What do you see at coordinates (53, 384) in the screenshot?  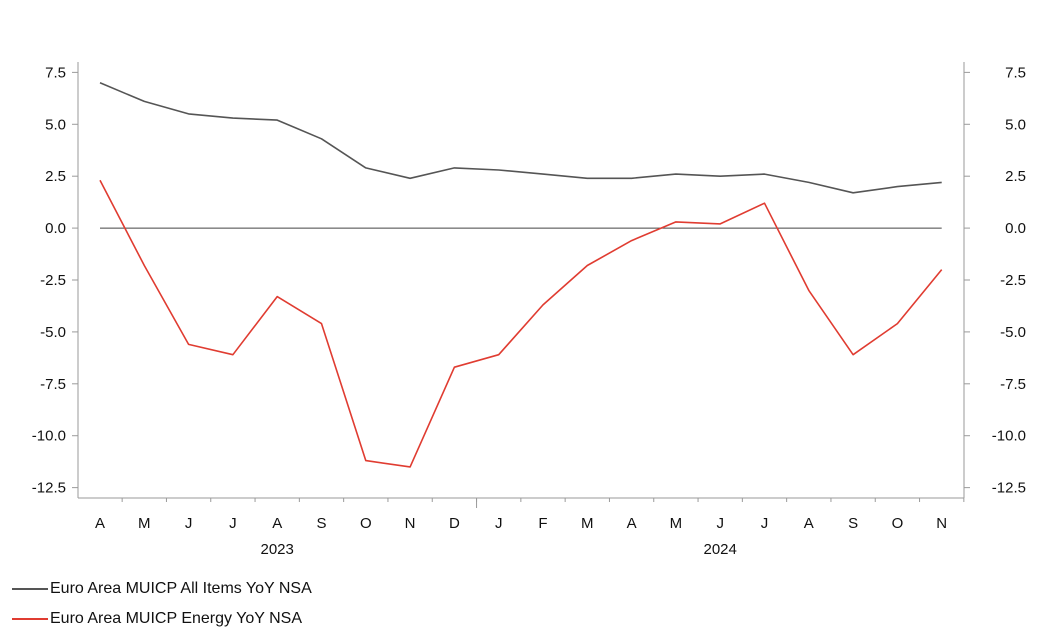 I see `y-tick-label-left: -7.5` at bounding box center [53, 384].